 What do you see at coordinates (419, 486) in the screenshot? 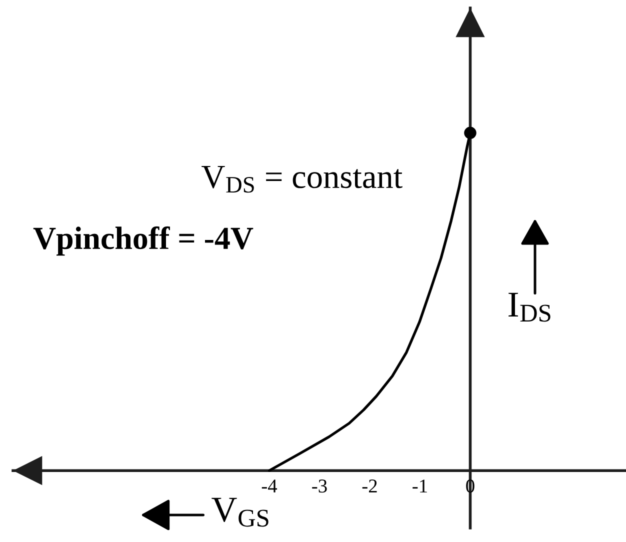
I see `x-tick-label: -1` at bounding box center [419, 486].